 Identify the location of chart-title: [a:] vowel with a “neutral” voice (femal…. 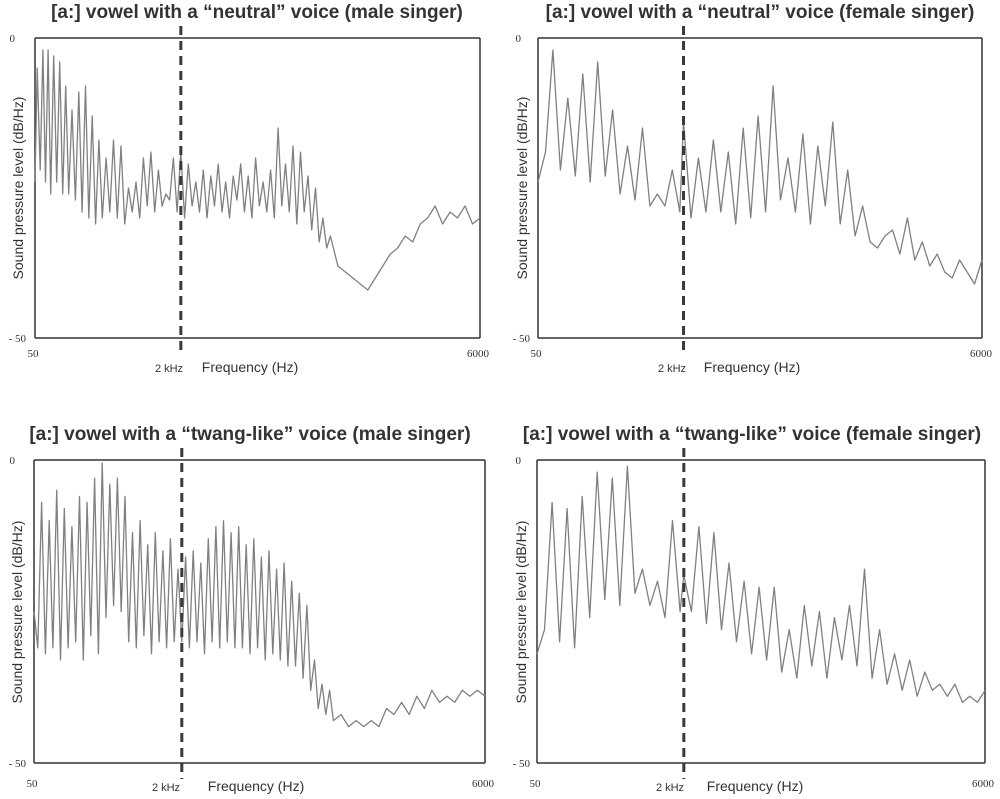
(760, 12).